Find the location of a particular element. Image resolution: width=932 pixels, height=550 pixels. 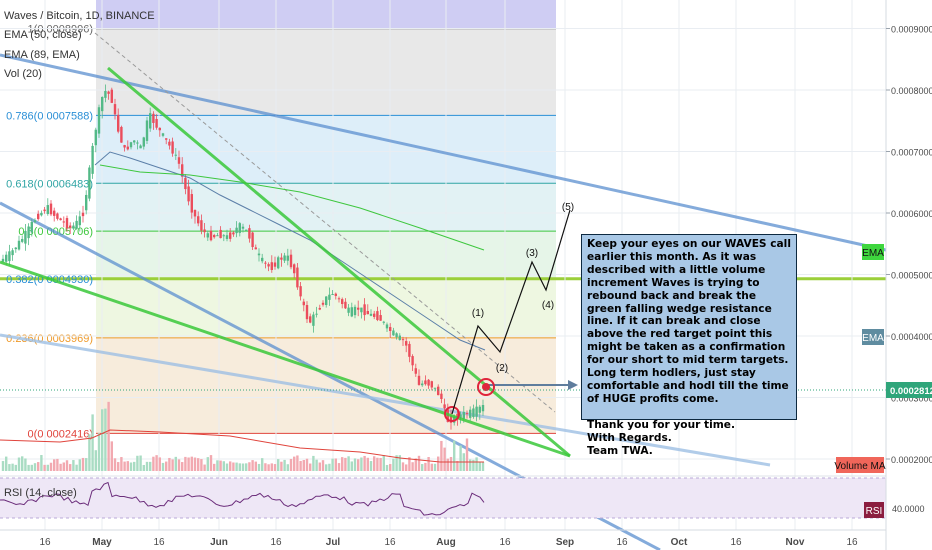

time-tick-label: Oct is located at coordinates (679, 542).